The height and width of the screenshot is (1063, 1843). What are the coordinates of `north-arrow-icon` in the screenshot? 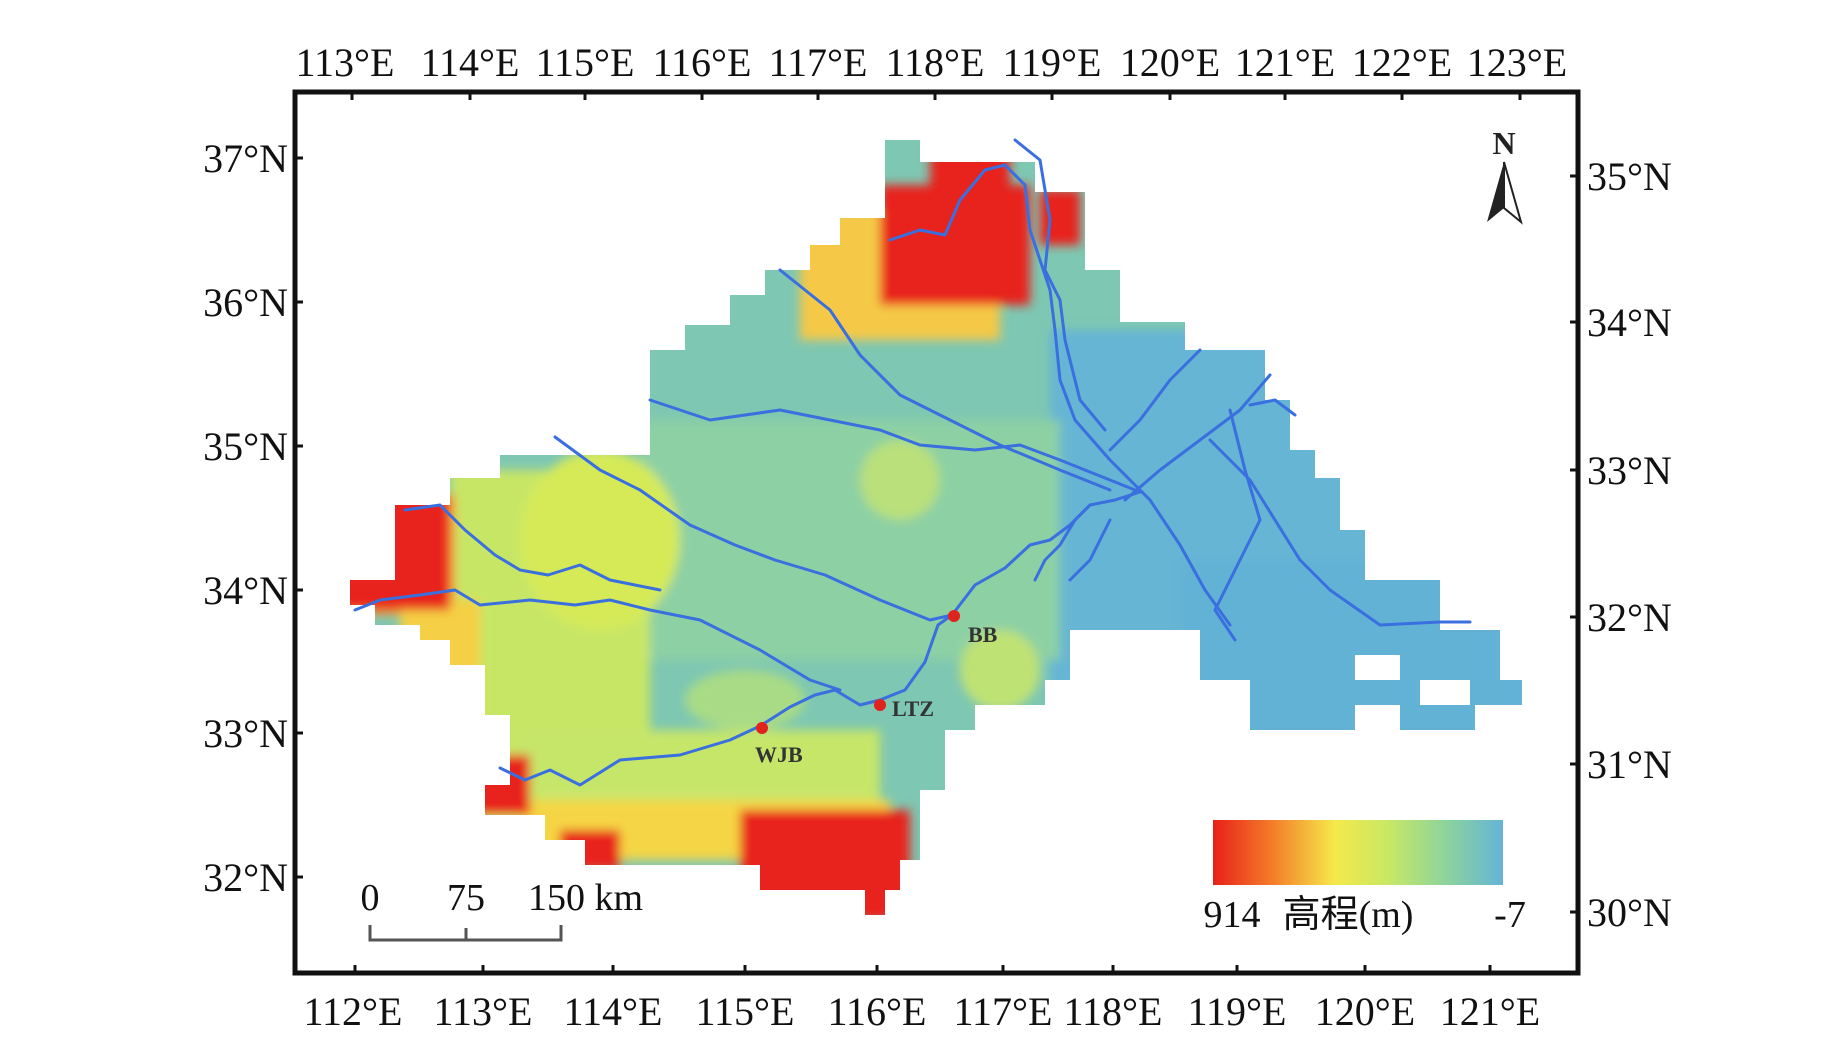 It's located at (1495, 192).